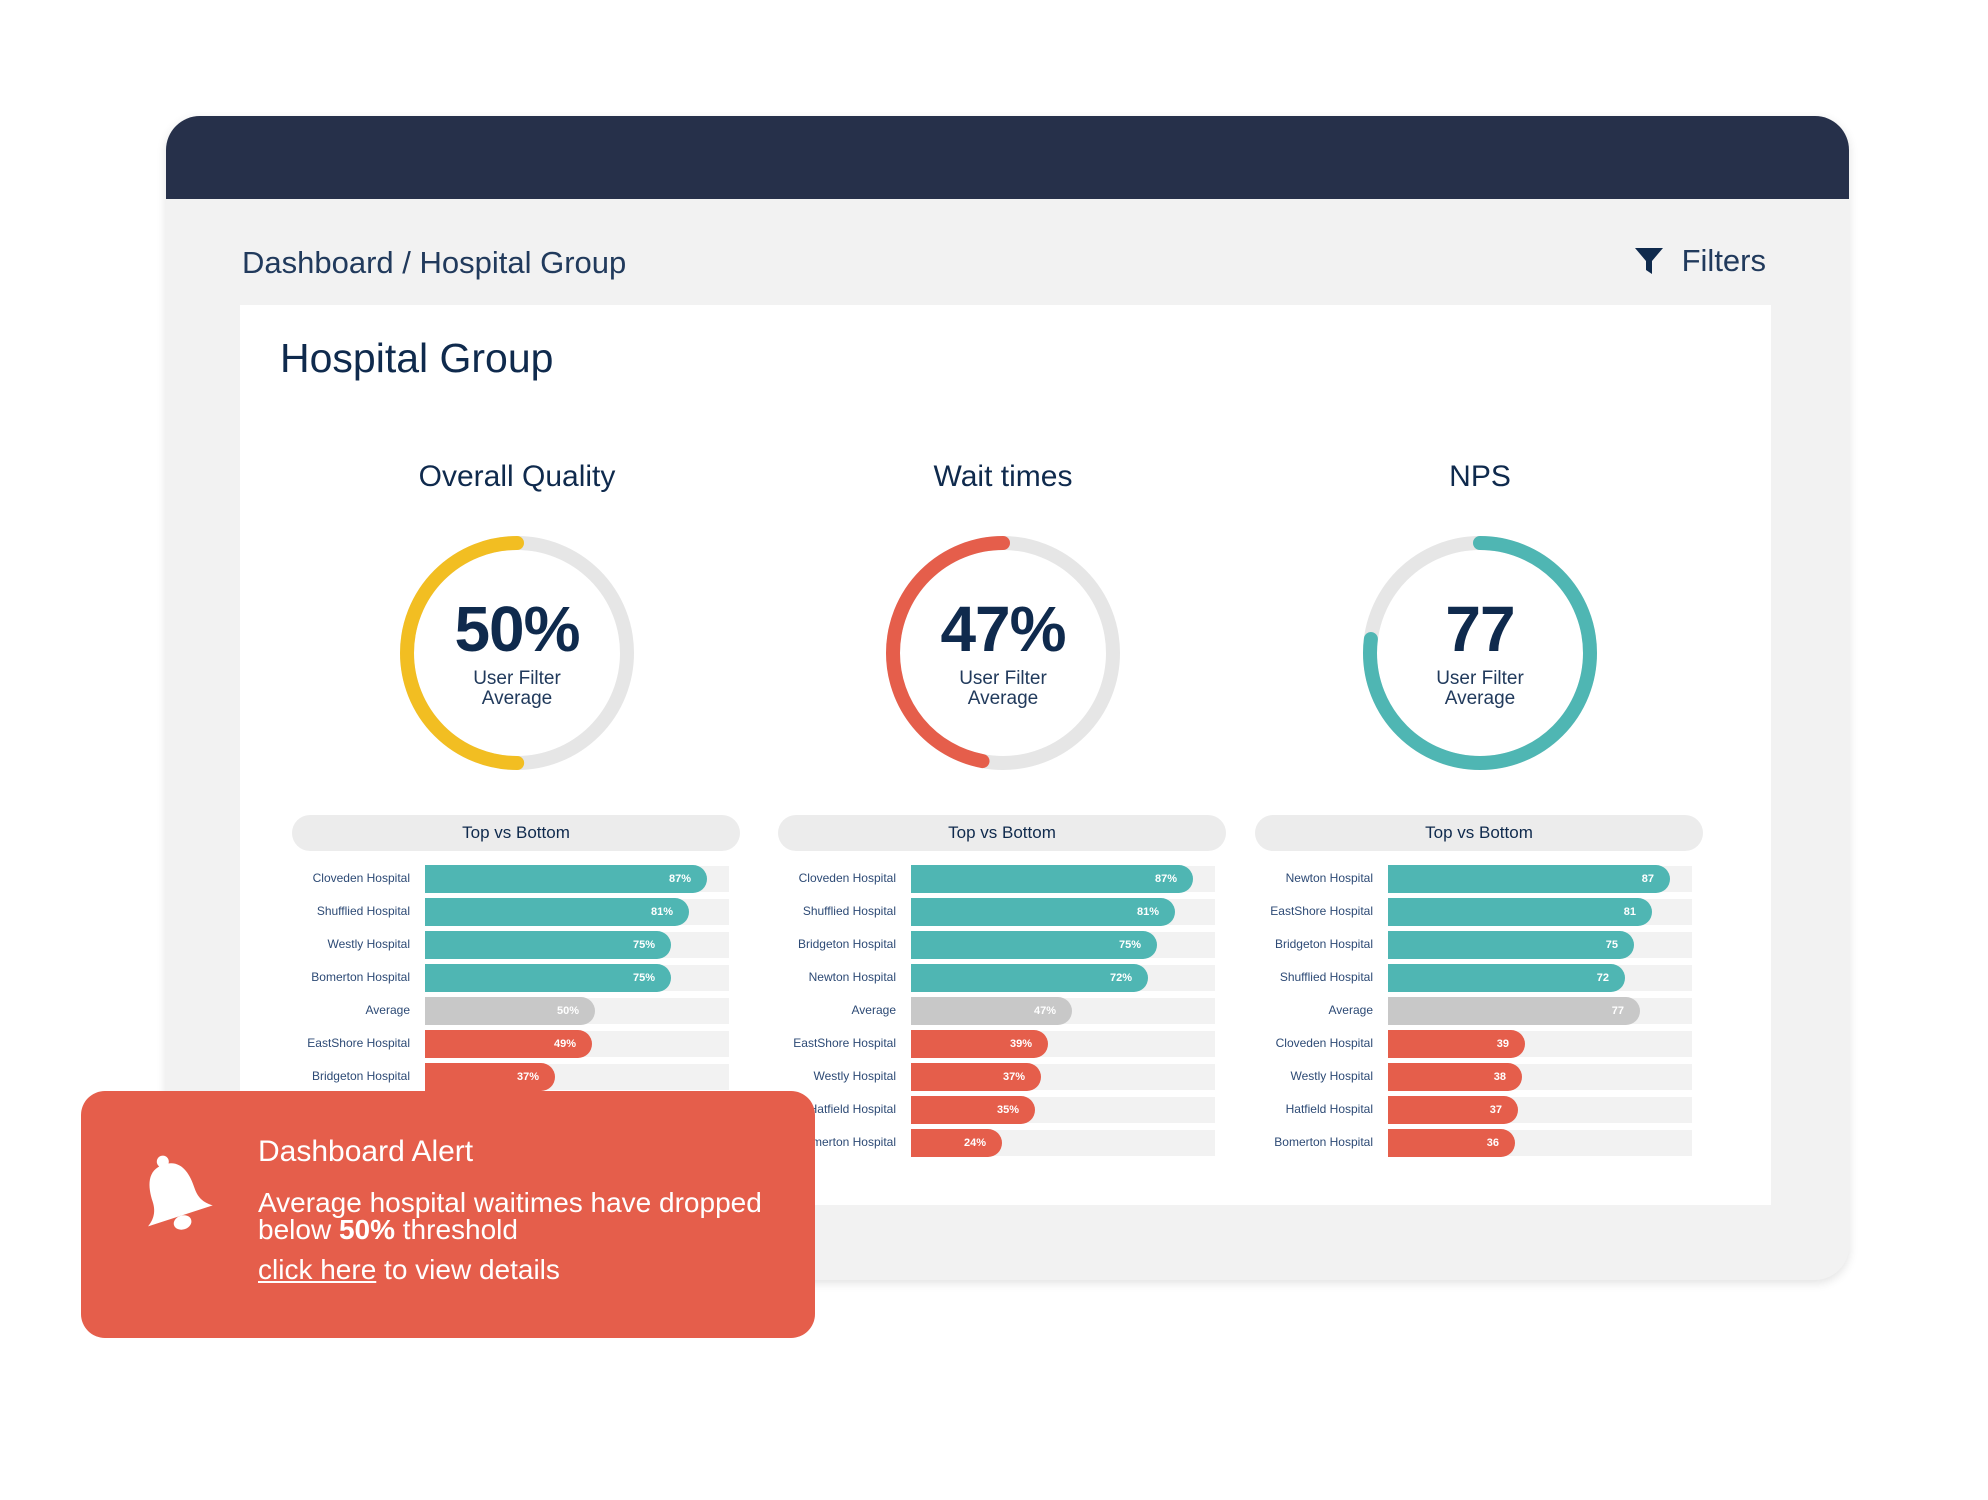  Describe the element at coordinates (434, 263) in the screenshot. I see `breadcrumb: Dashboard / Hospital Group` at that location.